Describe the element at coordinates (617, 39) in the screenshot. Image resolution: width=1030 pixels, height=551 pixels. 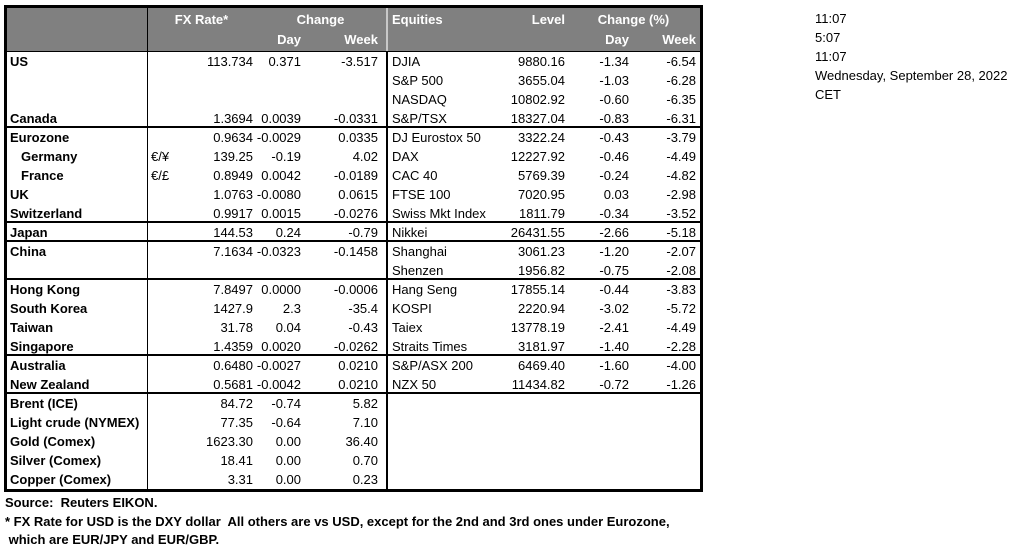
I see `equity-day-header: Day` at that location.